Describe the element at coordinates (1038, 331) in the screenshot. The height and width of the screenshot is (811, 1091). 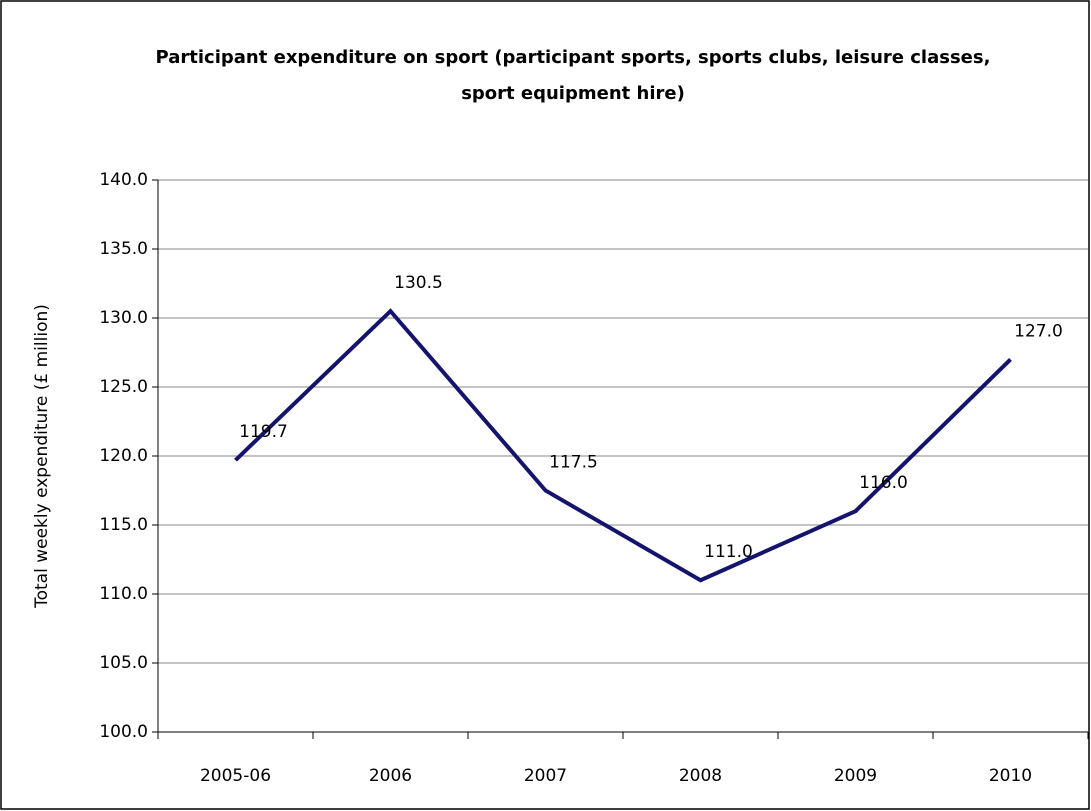
I see `data-label: 127.0` at that location.